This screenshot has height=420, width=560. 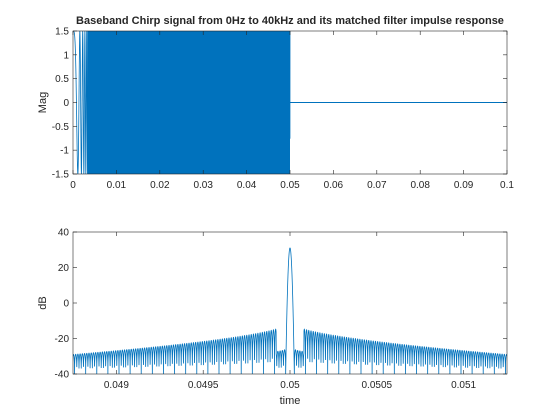 I want to click on bottom-y-tick-label: 20, so click(x=64, y=268).